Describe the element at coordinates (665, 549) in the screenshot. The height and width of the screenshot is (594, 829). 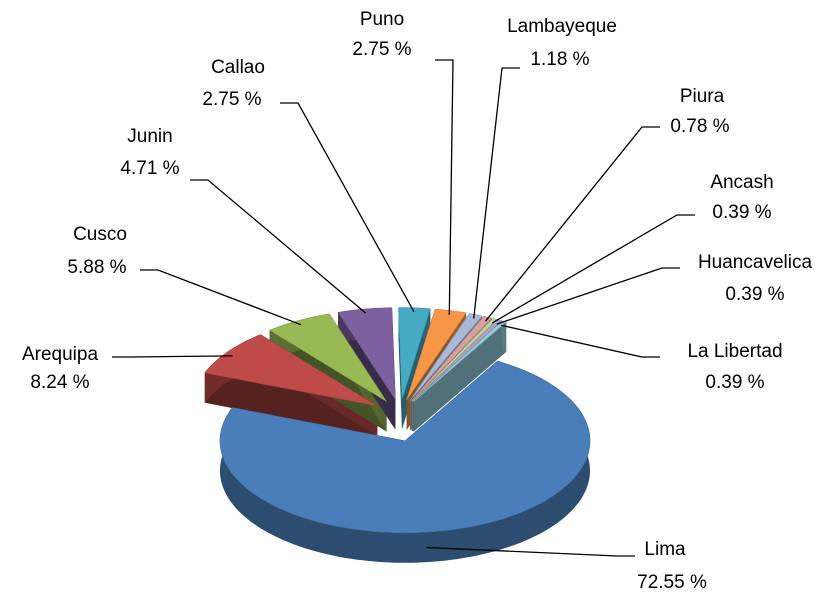
I see `label-name: Lima` at that location.